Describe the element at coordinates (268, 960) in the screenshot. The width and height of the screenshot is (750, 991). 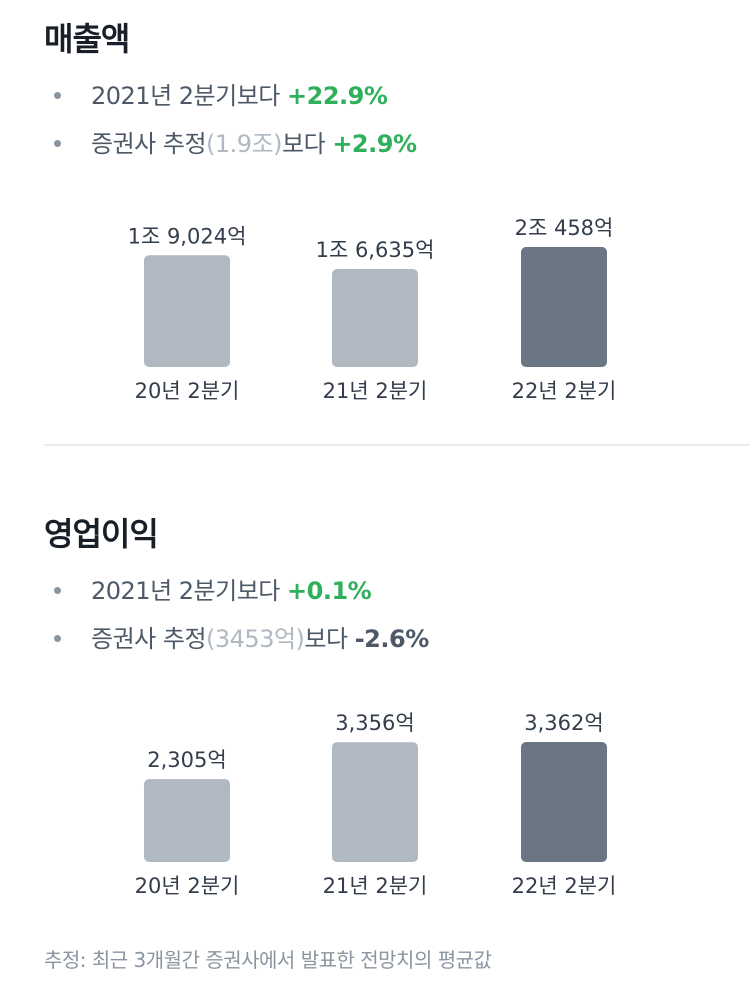
I see `footnote: 추정: 최근 3개월간 증권사에서 발표한 전망치의 평균값` at that location.